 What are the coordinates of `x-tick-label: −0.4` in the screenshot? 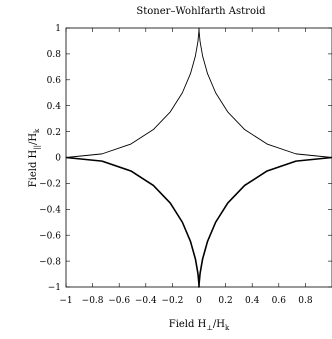 It's located at (146, 301).